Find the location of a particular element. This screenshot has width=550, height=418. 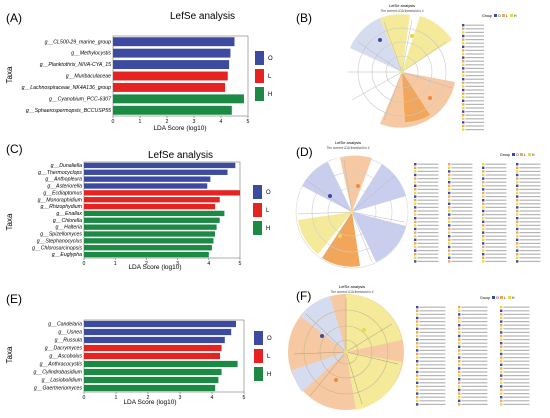

x-tick-label: 2 is located at coordinates (148, 398).